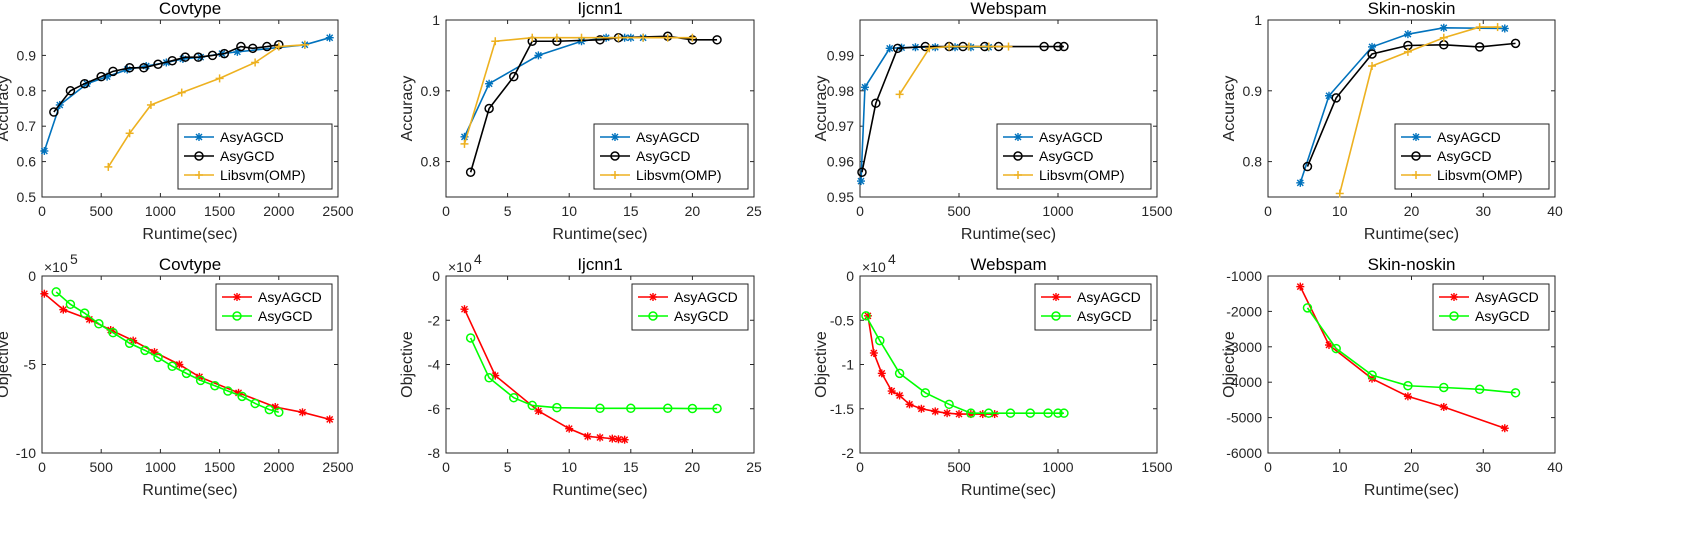 The width and height of the screenshot is (1684, 538). I want to click on y-tick-label: 0.5, so click(27, 197).